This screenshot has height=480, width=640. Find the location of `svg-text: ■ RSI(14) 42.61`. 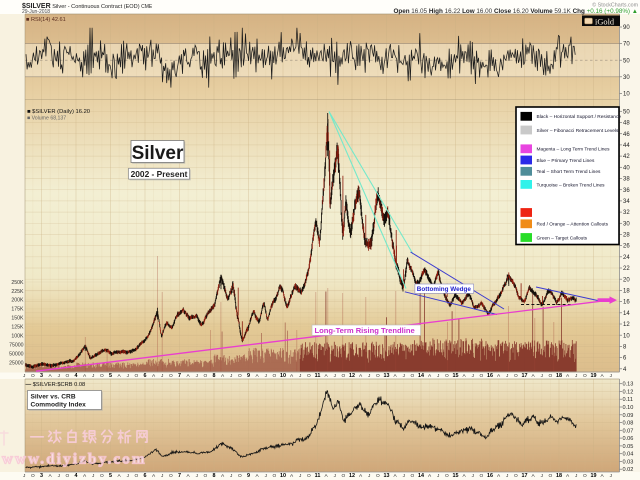

svg-text: ■ RSI(14) 42.61 is located at coordinates (46, 20).